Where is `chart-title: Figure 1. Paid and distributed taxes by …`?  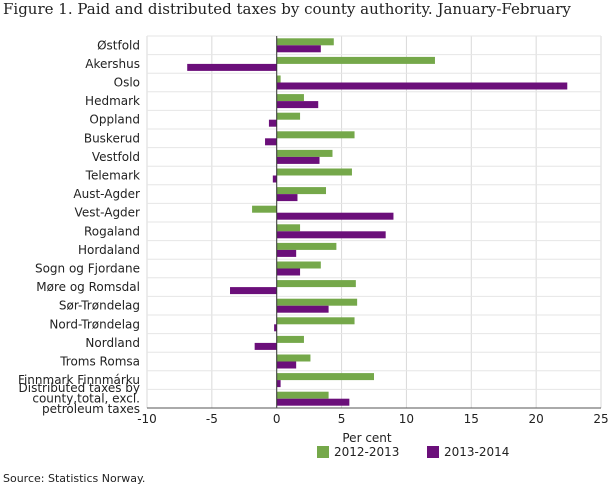
chart-title: Figure 1. Paid and distributed taxes by … is located at coordinates (287, 9).